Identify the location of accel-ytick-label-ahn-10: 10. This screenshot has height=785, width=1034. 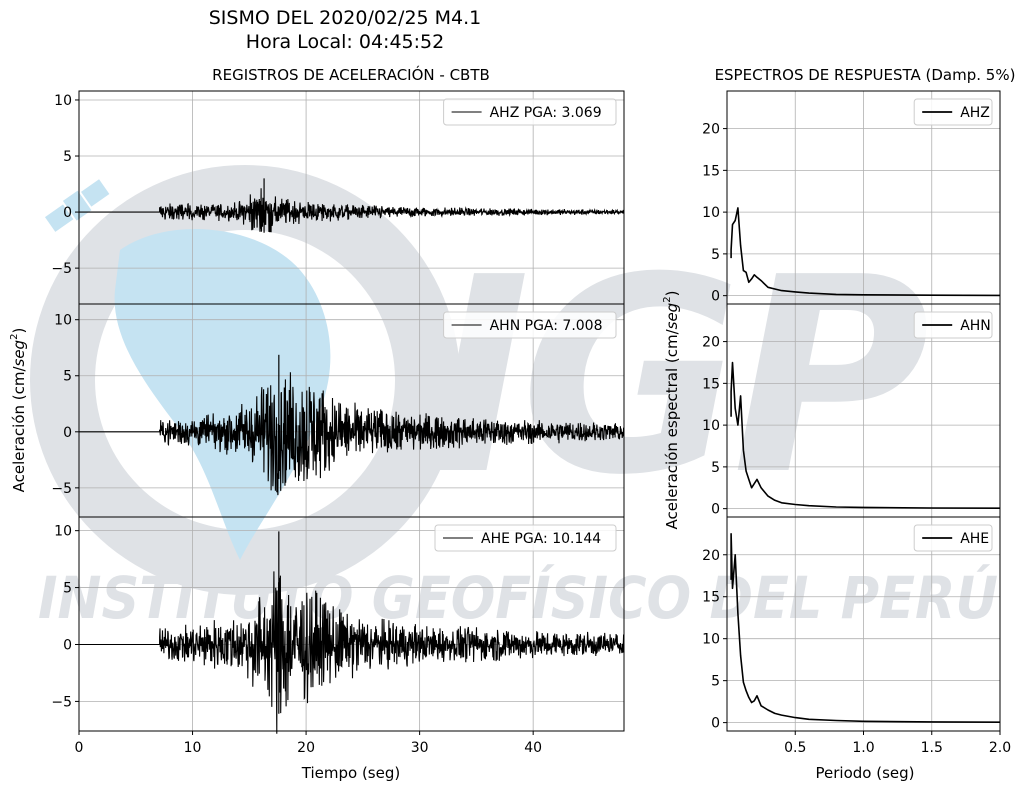
(63, 321).